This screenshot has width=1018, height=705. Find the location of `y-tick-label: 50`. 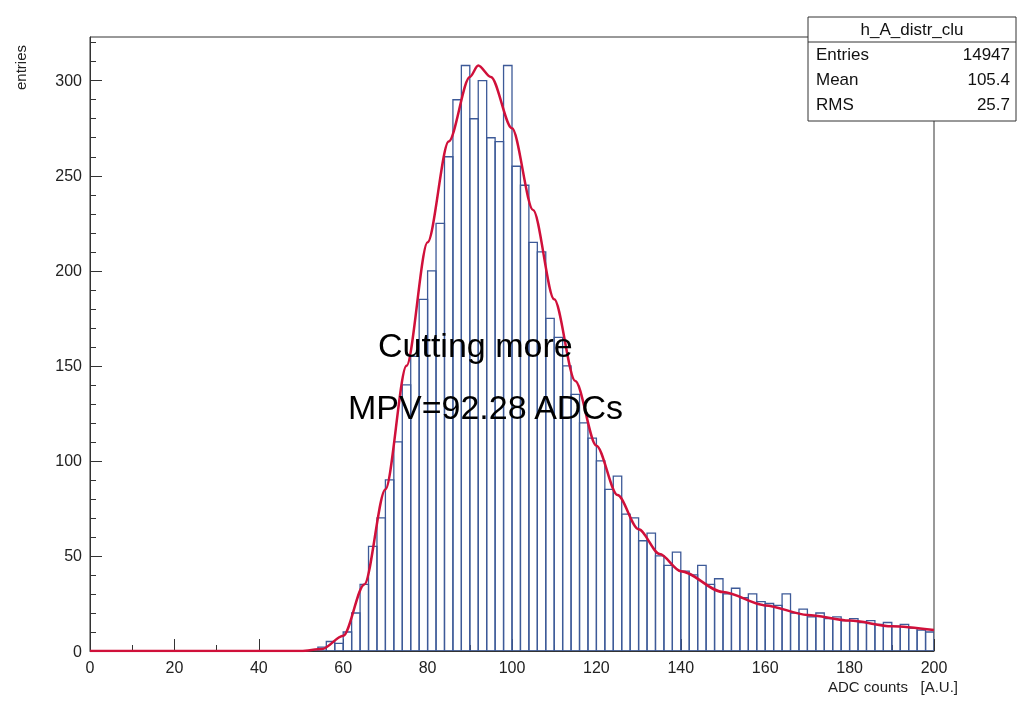

y-tick-label: 50 is located at coordinates (73, 556).